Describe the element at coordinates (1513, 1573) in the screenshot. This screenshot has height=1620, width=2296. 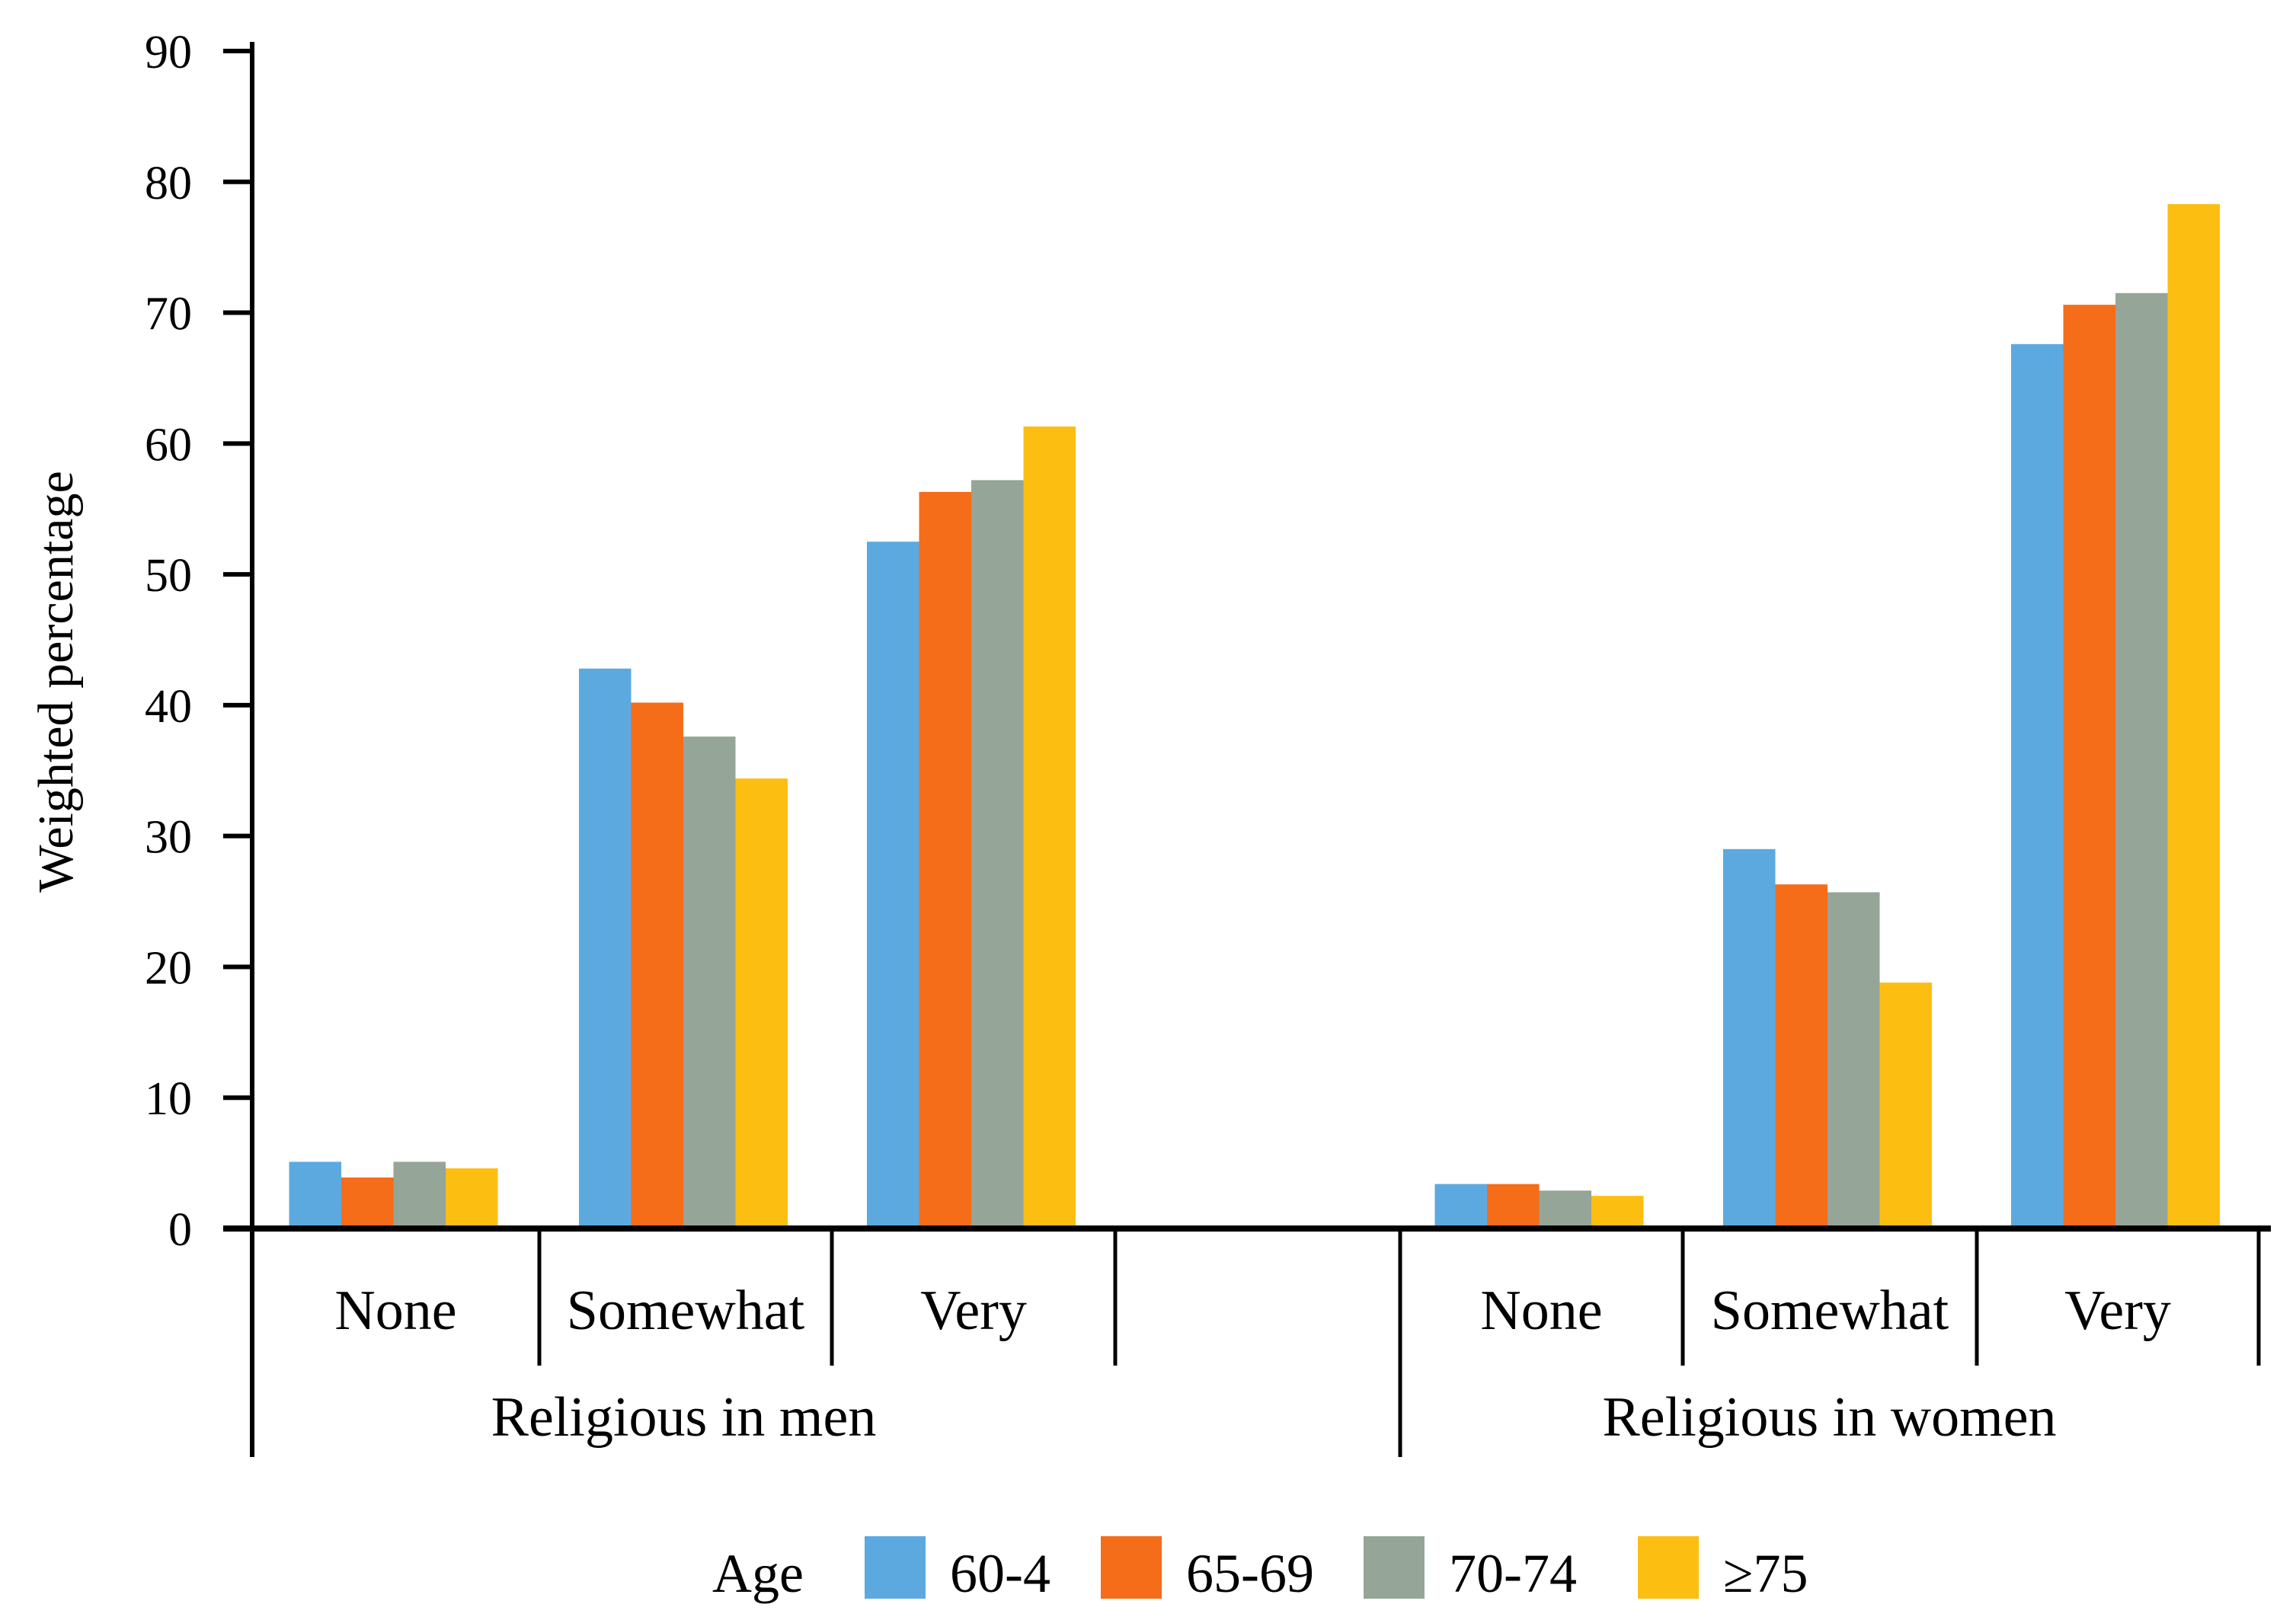
I see `legend-label-2: 70-74` at that location.